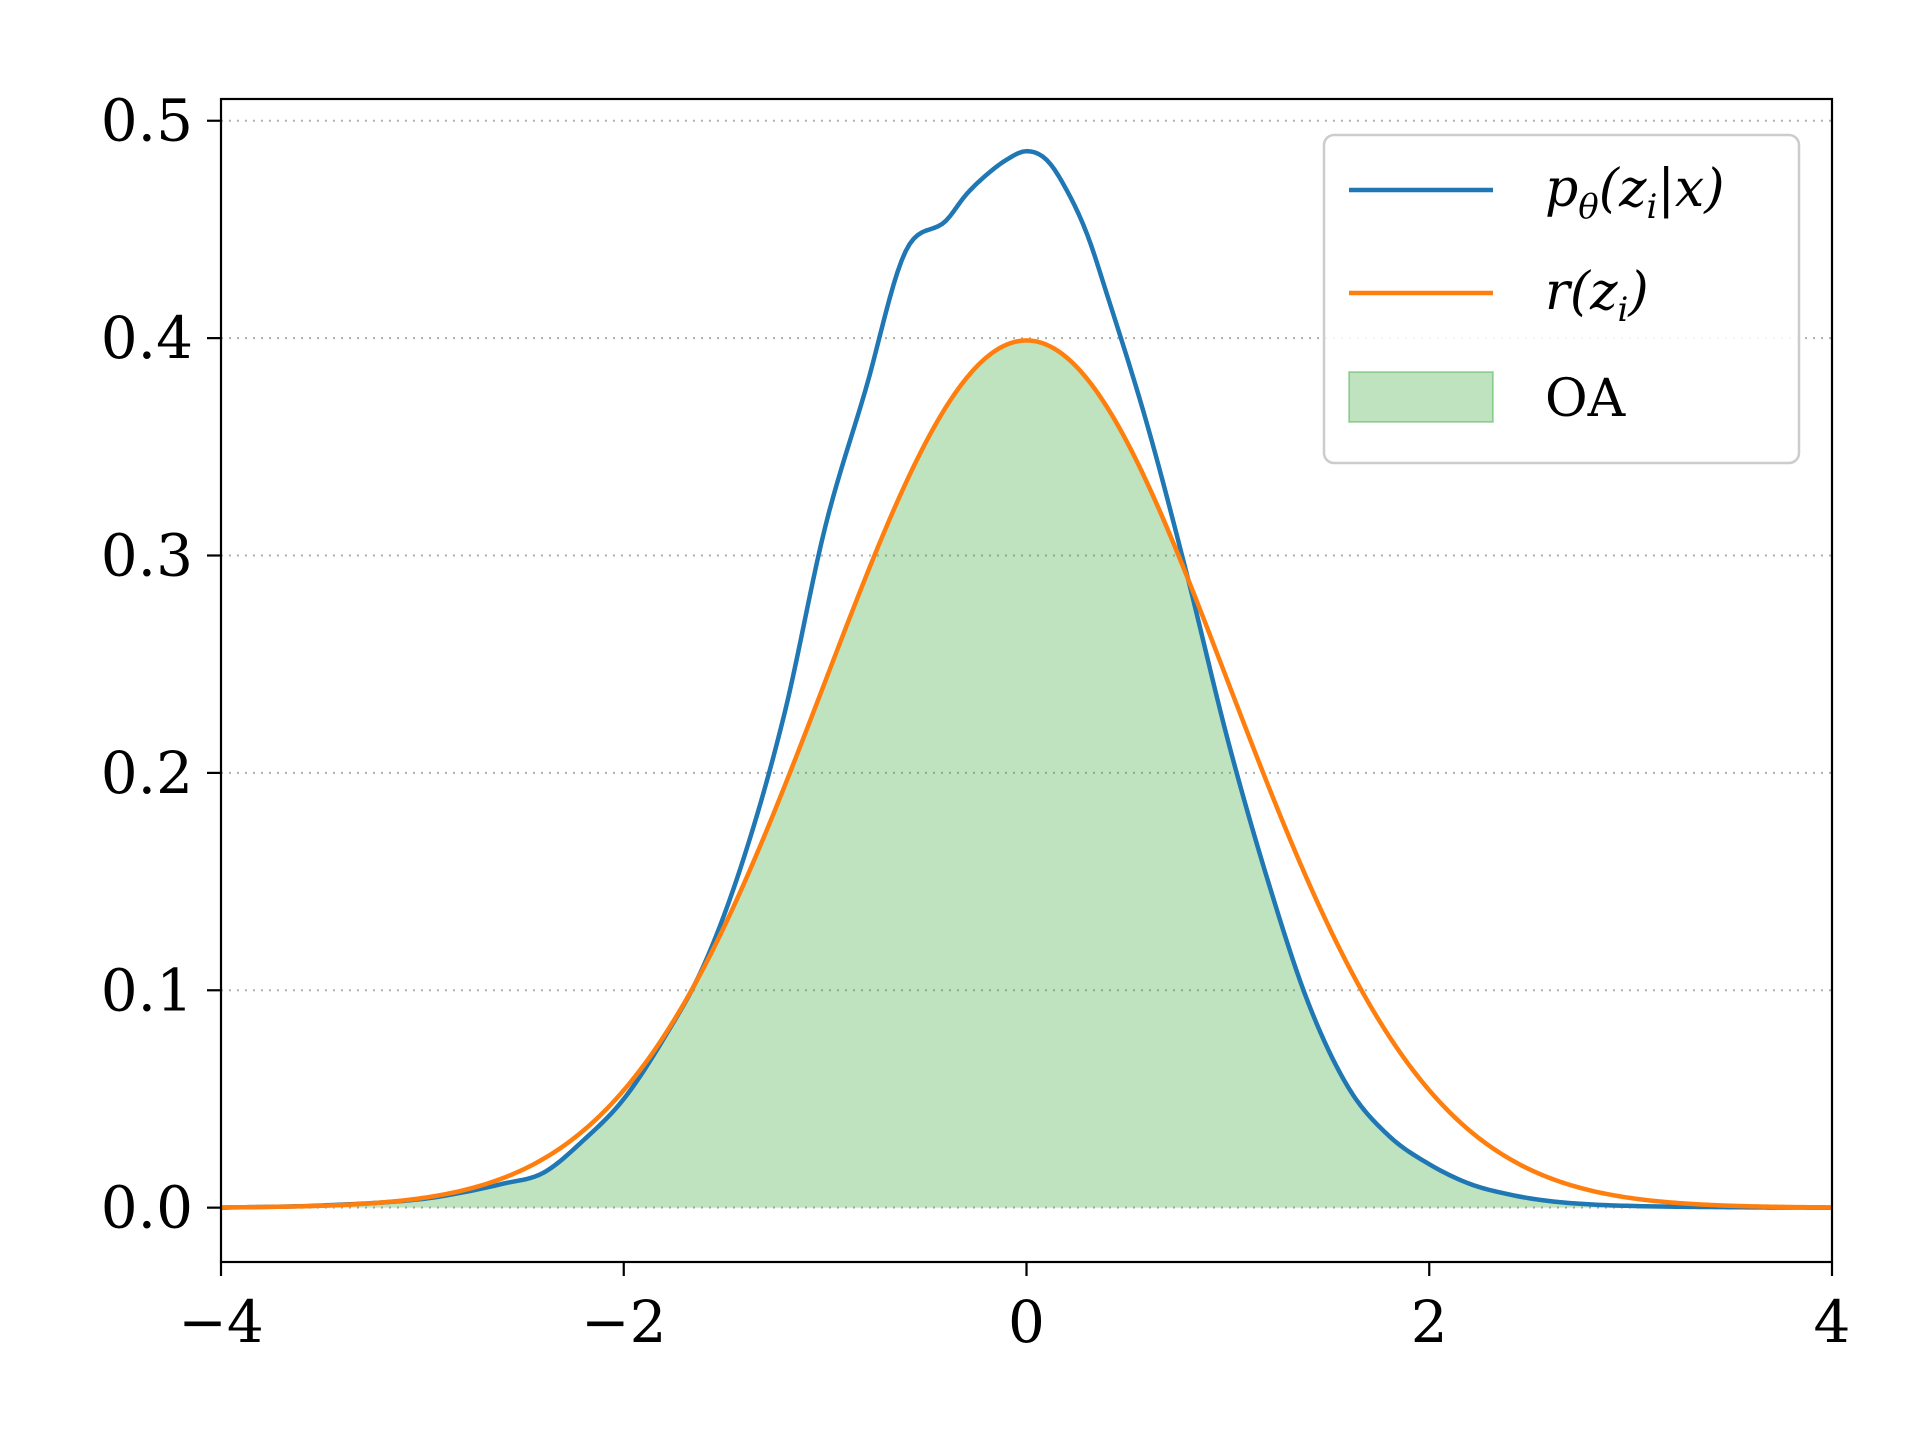 This screenshot has height=1440, width=1920. I want to click on y-tick-label: 0.2, so click(147, 773).